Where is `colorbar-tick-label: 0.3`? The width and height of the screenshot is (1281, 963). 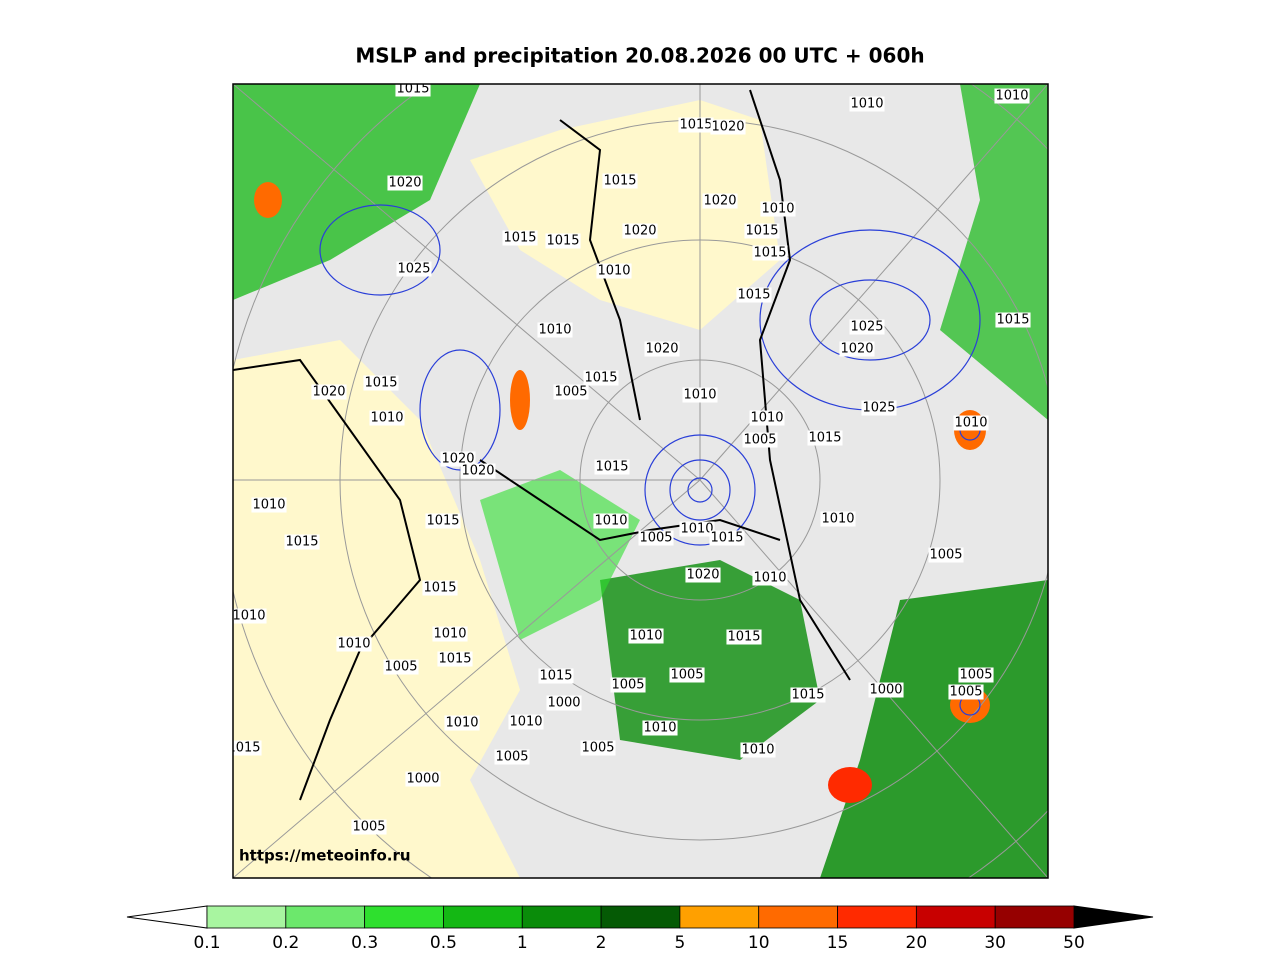
colorbar-tick-label: 0.3 is located at coordinates (364, 943).